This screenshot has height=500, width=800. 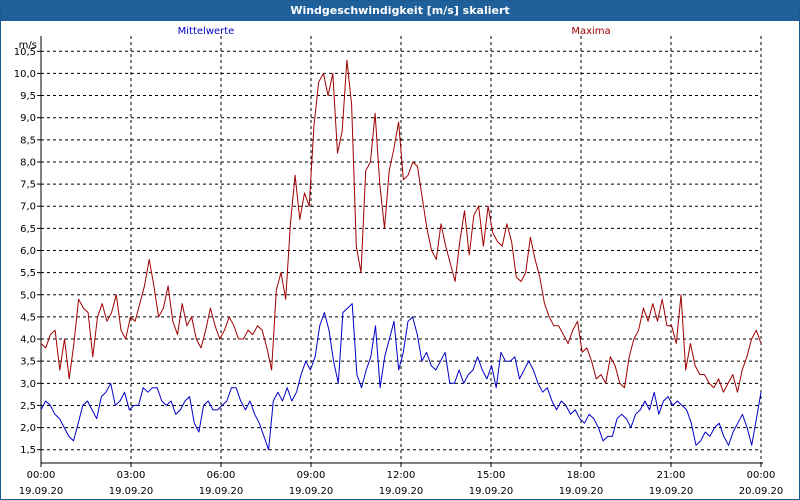 I want to click on y-tick-label: 6,0, so click(x=28, y=251).